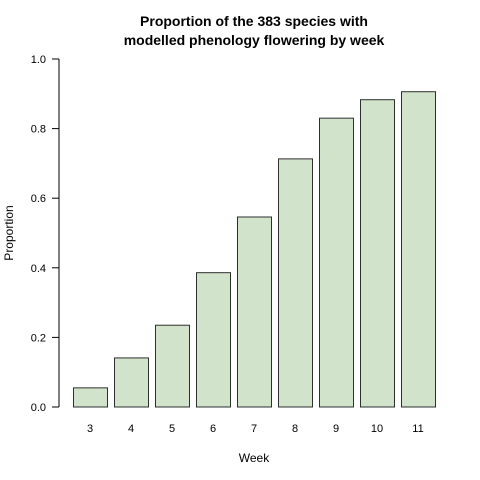  I want to click on x-tick-label: 4, so click(131, 429).